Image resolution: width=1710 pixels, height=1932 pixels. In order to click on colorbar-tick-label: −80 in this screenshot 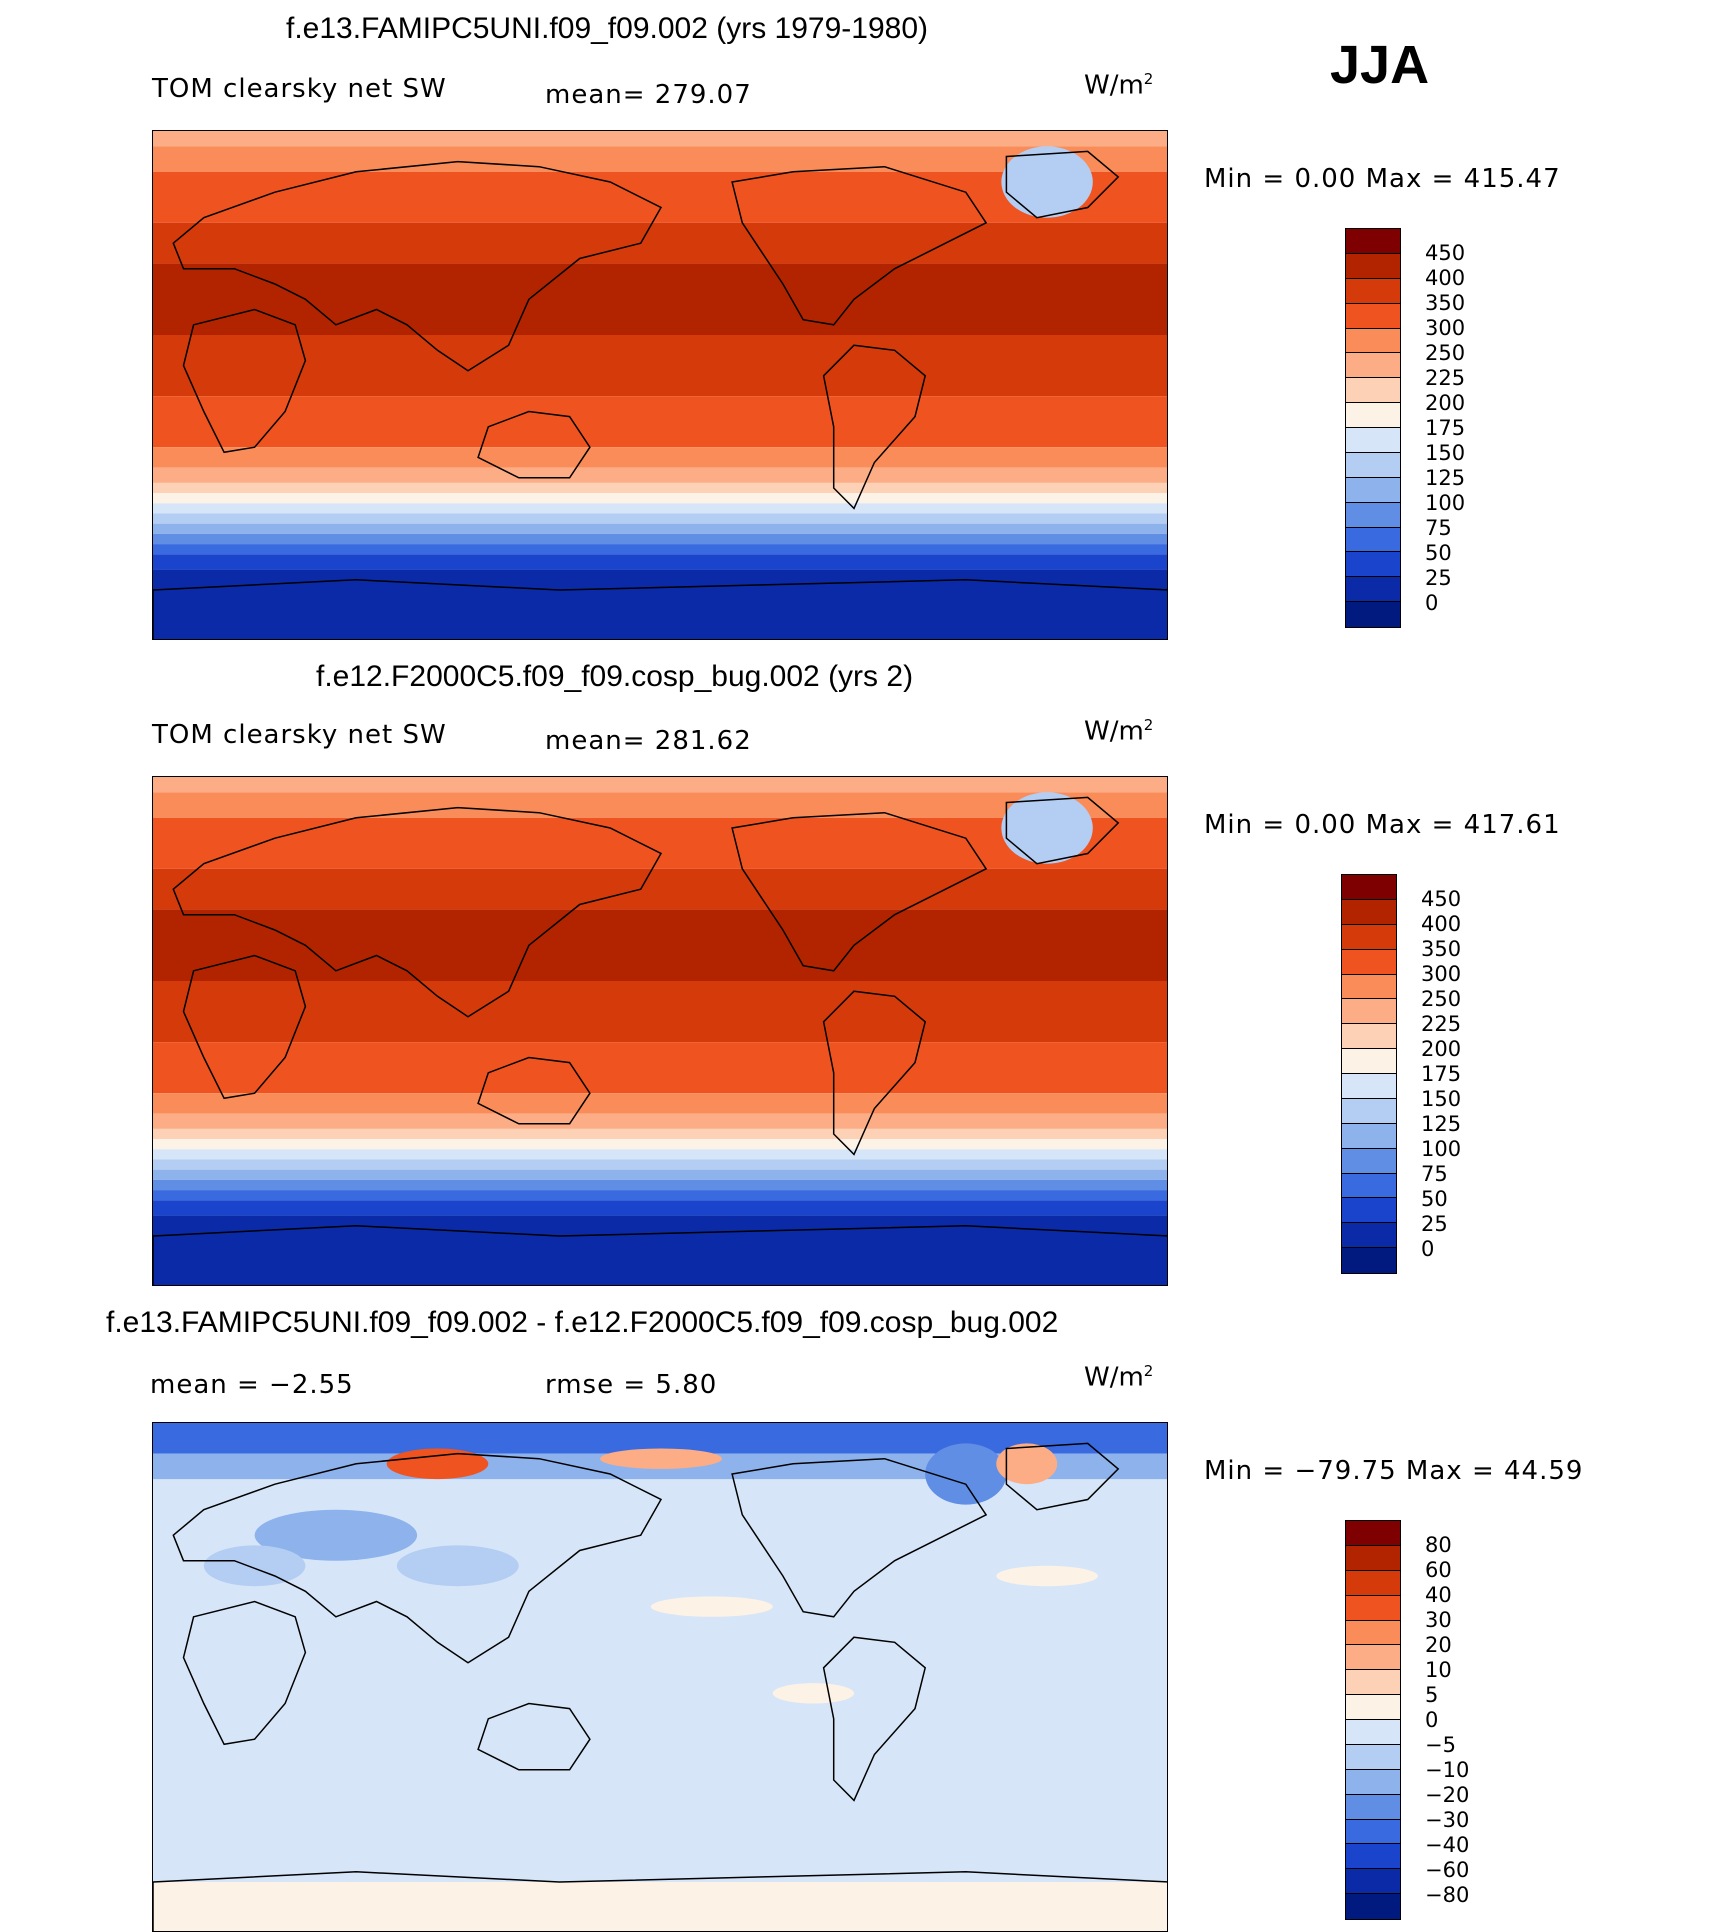, I will do `click(1447, 1895)`.